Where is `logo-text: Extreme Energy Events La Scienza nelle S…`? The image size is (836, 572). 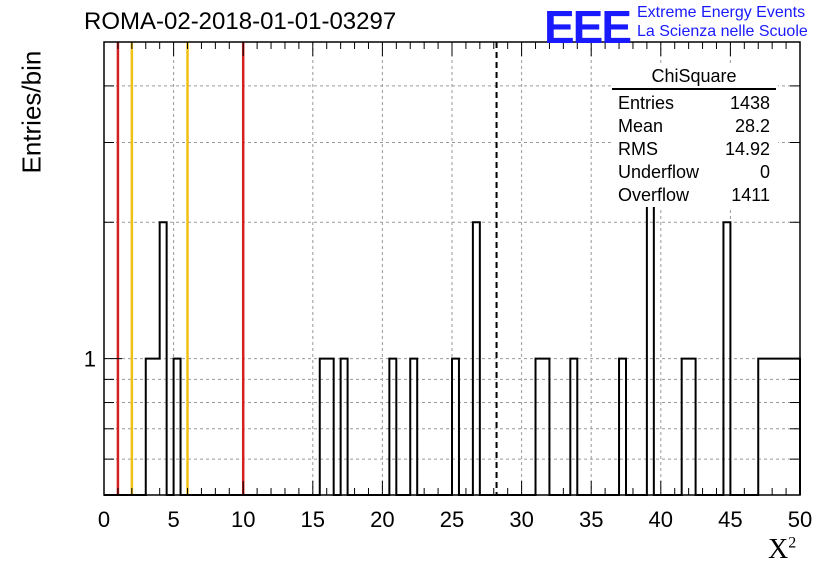 logo-text: Extreme Energy Events La Scienza nelle S… is located at coordinates (722, 22).